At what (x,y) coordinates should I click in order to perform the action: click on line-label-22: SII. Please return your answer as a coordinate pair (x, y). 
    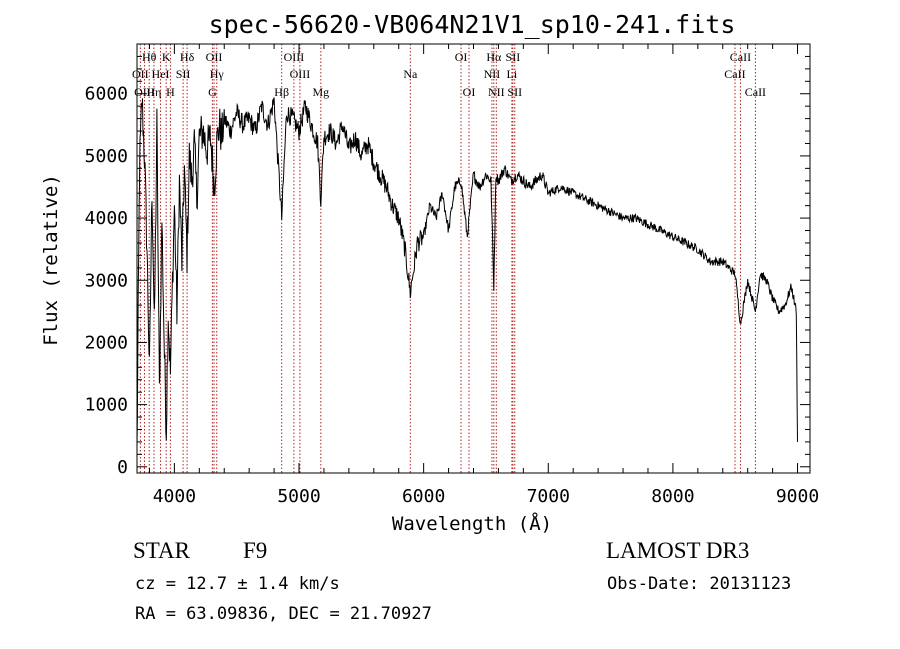
    Looking at the image, I should click on (513, 57).